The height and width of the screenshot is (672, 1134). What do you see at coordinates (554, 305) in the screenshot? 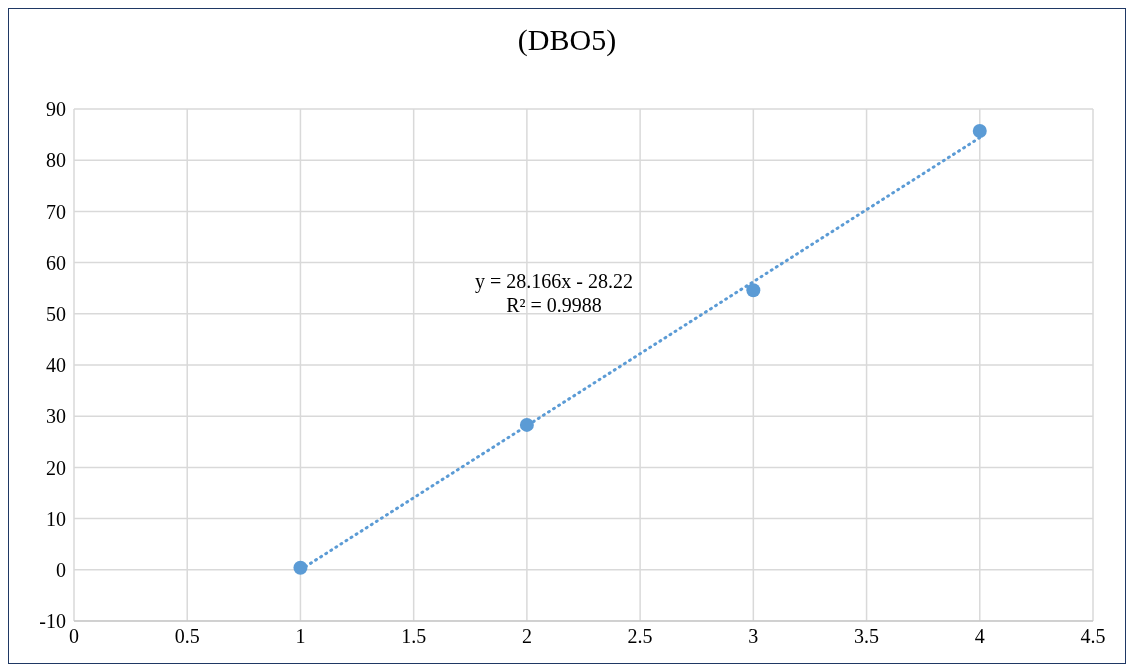
I see `annotation: R² = 0.9988` at bounding box center [554, 305].